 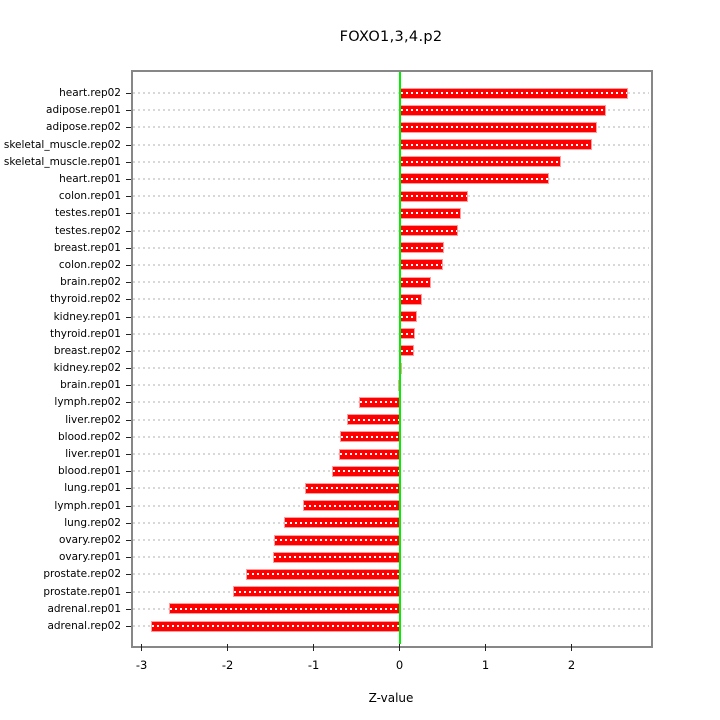 What do you see at coordinates (83, 127) in the screenshot?
I see `y-tick-label: adipose.rep02` at bounding box center [83, 127].